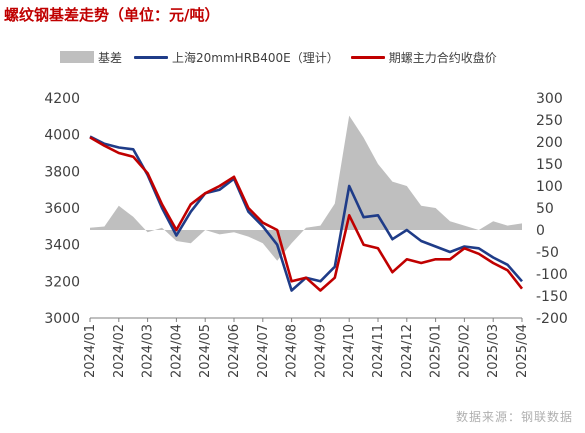 Image resolution: width=585 pixels, height=433 pixels. Describe the element at coordinates (367, 57) in the screenshot. I see `legend-swatch-futures-price` at that location.